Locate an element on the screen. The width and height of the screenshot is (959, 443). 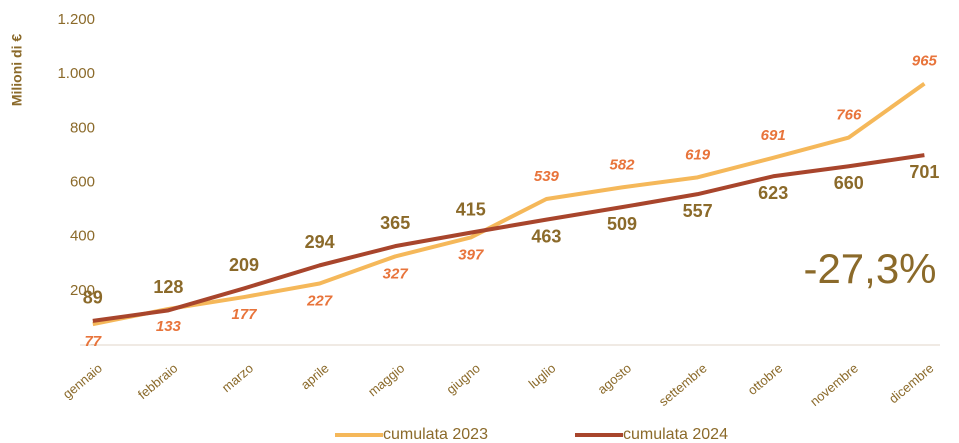
y-axis-label: Milioni di € is located at coordinates (17, 70).